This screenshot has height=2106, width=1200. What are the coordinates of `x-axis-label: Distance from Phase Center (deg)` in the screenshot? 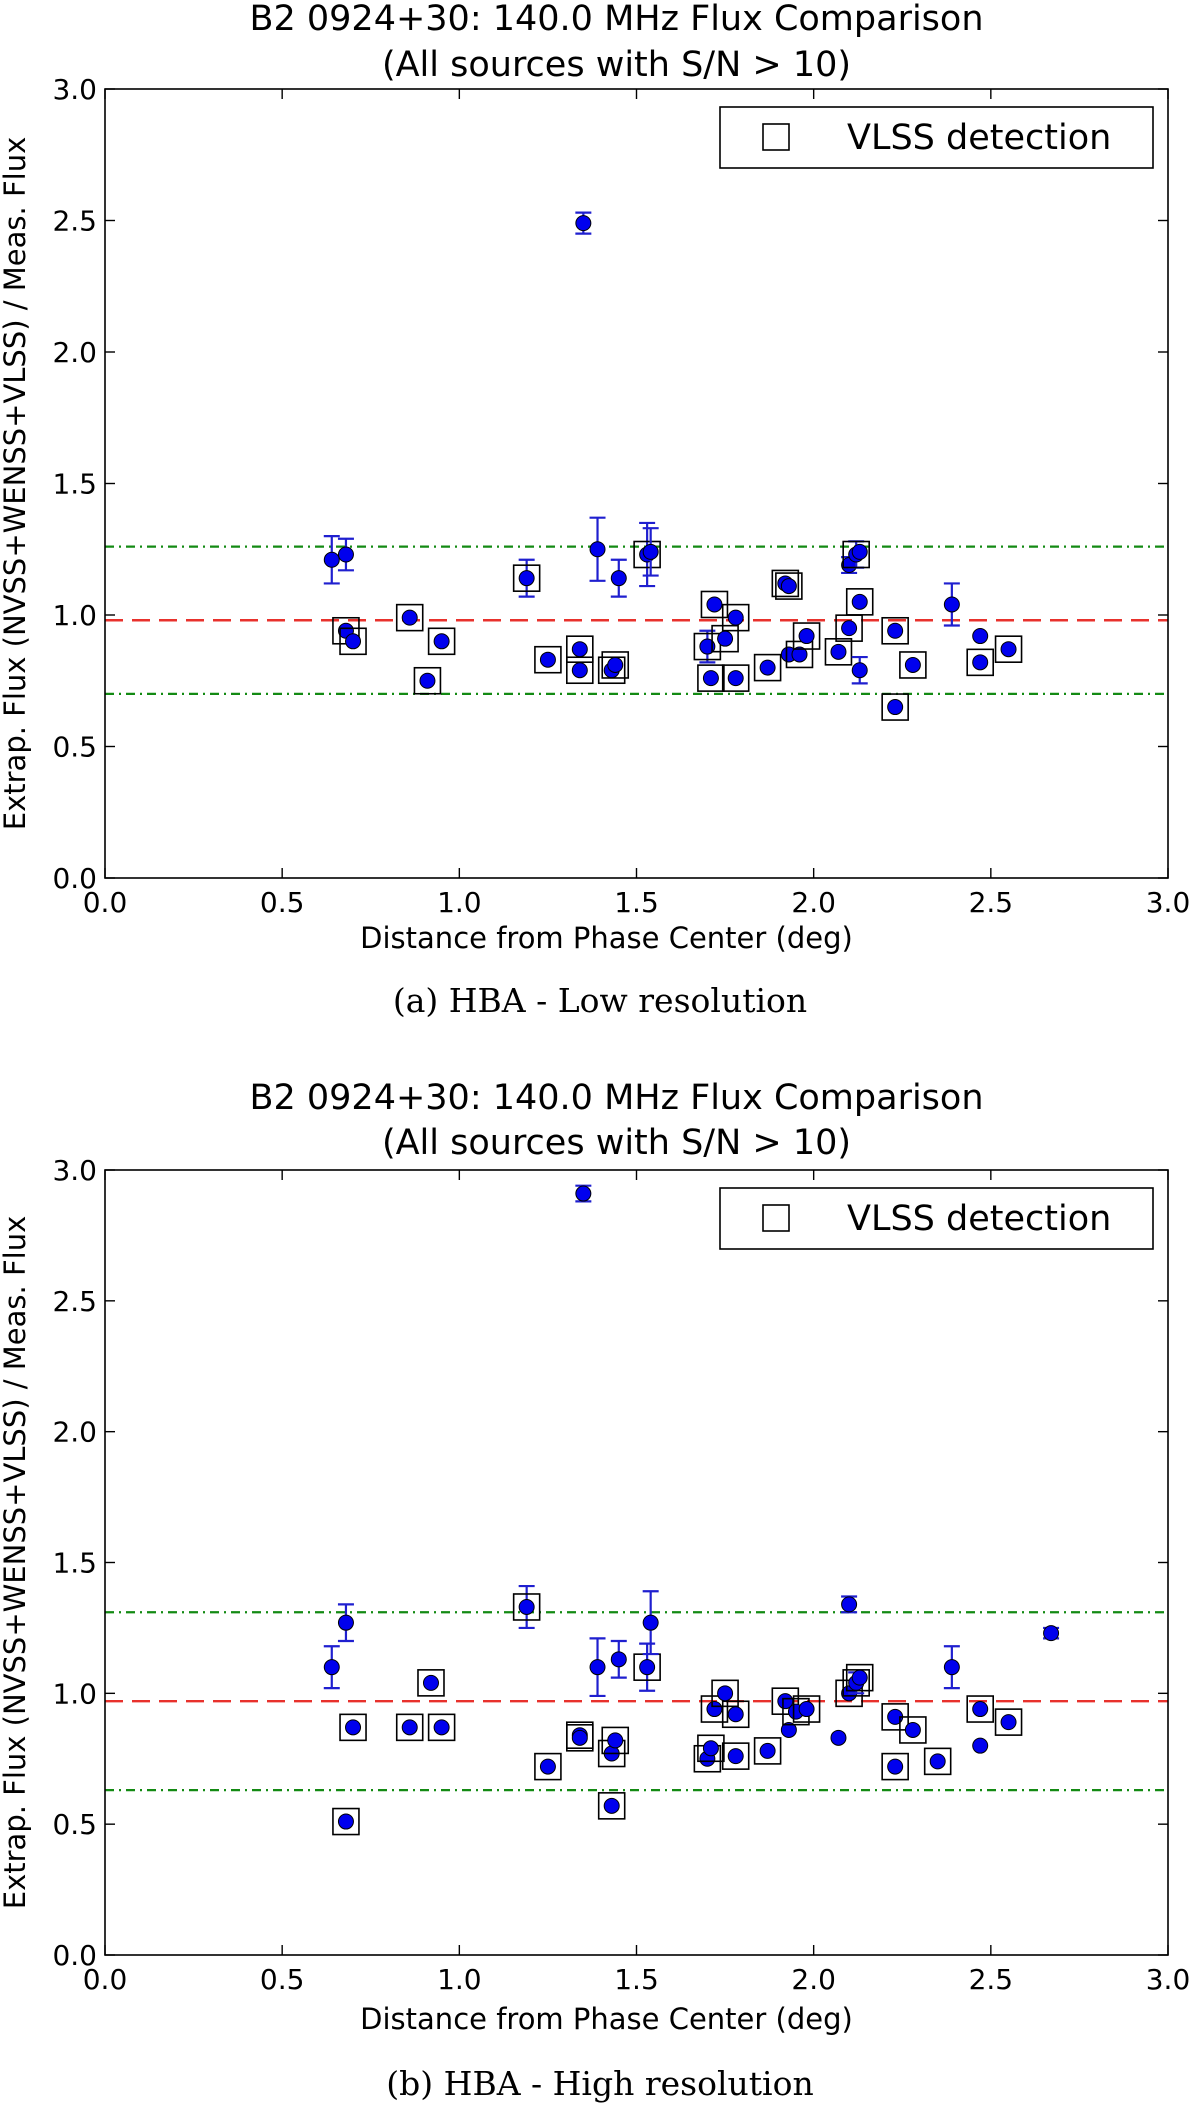 It's located at (606, 2019).